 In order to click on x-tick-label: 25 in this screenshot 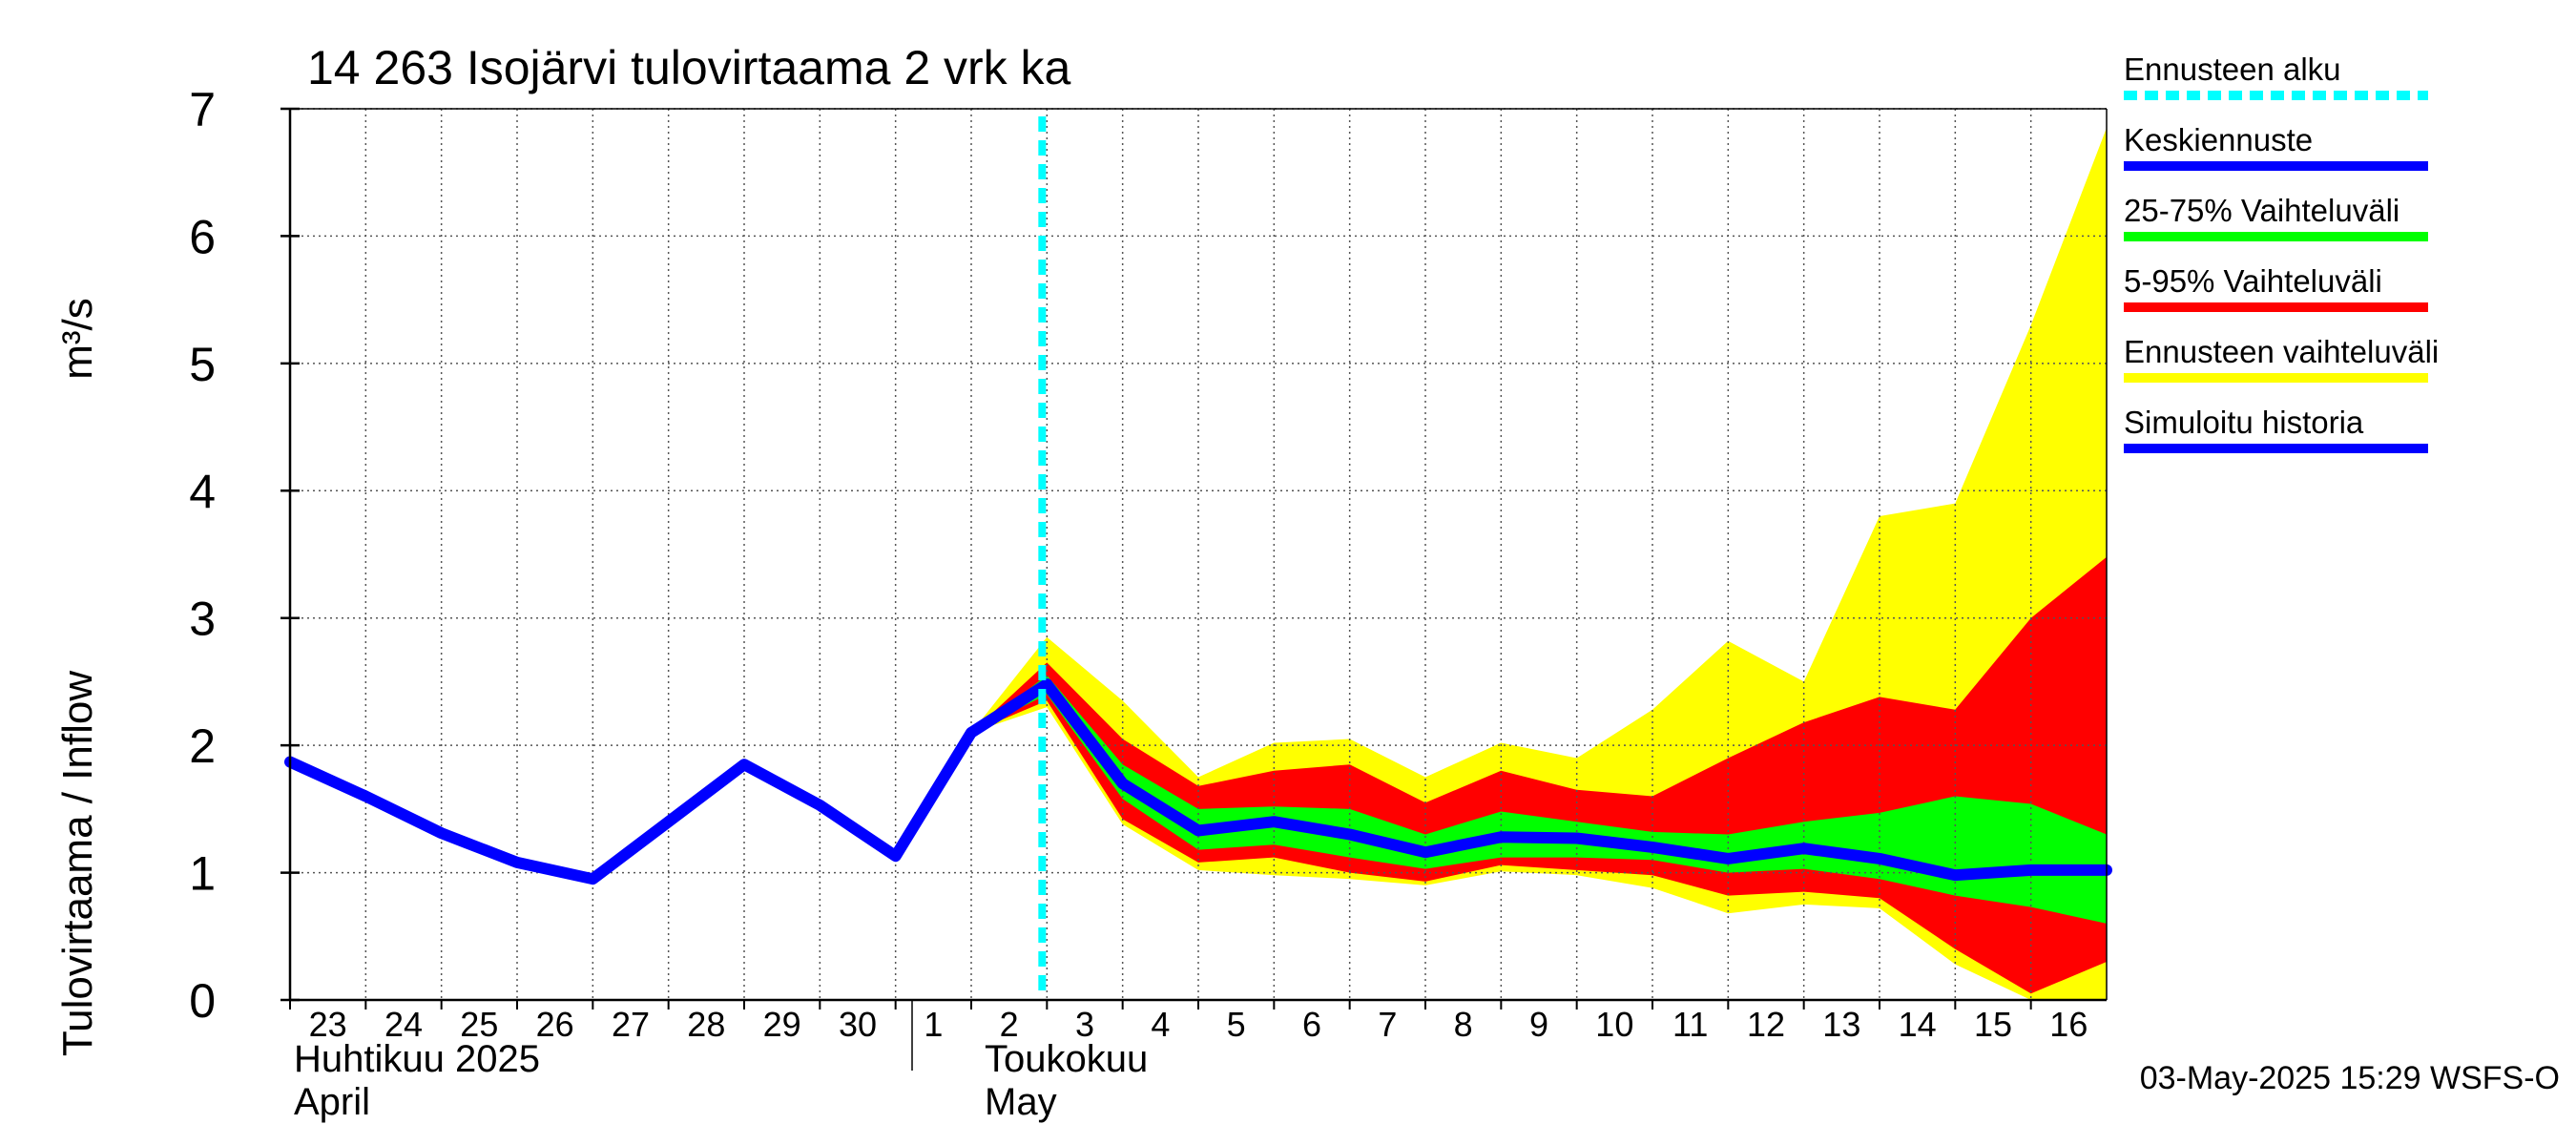, I will do `click(479, 1025)`.